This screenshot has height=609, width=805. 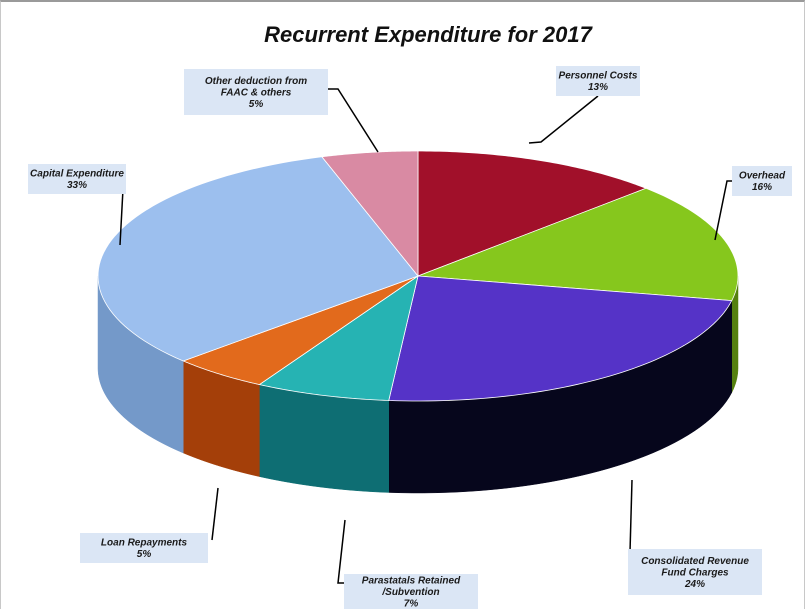 What do you see at coordinates (77, 185) in the screenshot?
I see `data-label-percent: 33%` at bounding box center [77, 185].